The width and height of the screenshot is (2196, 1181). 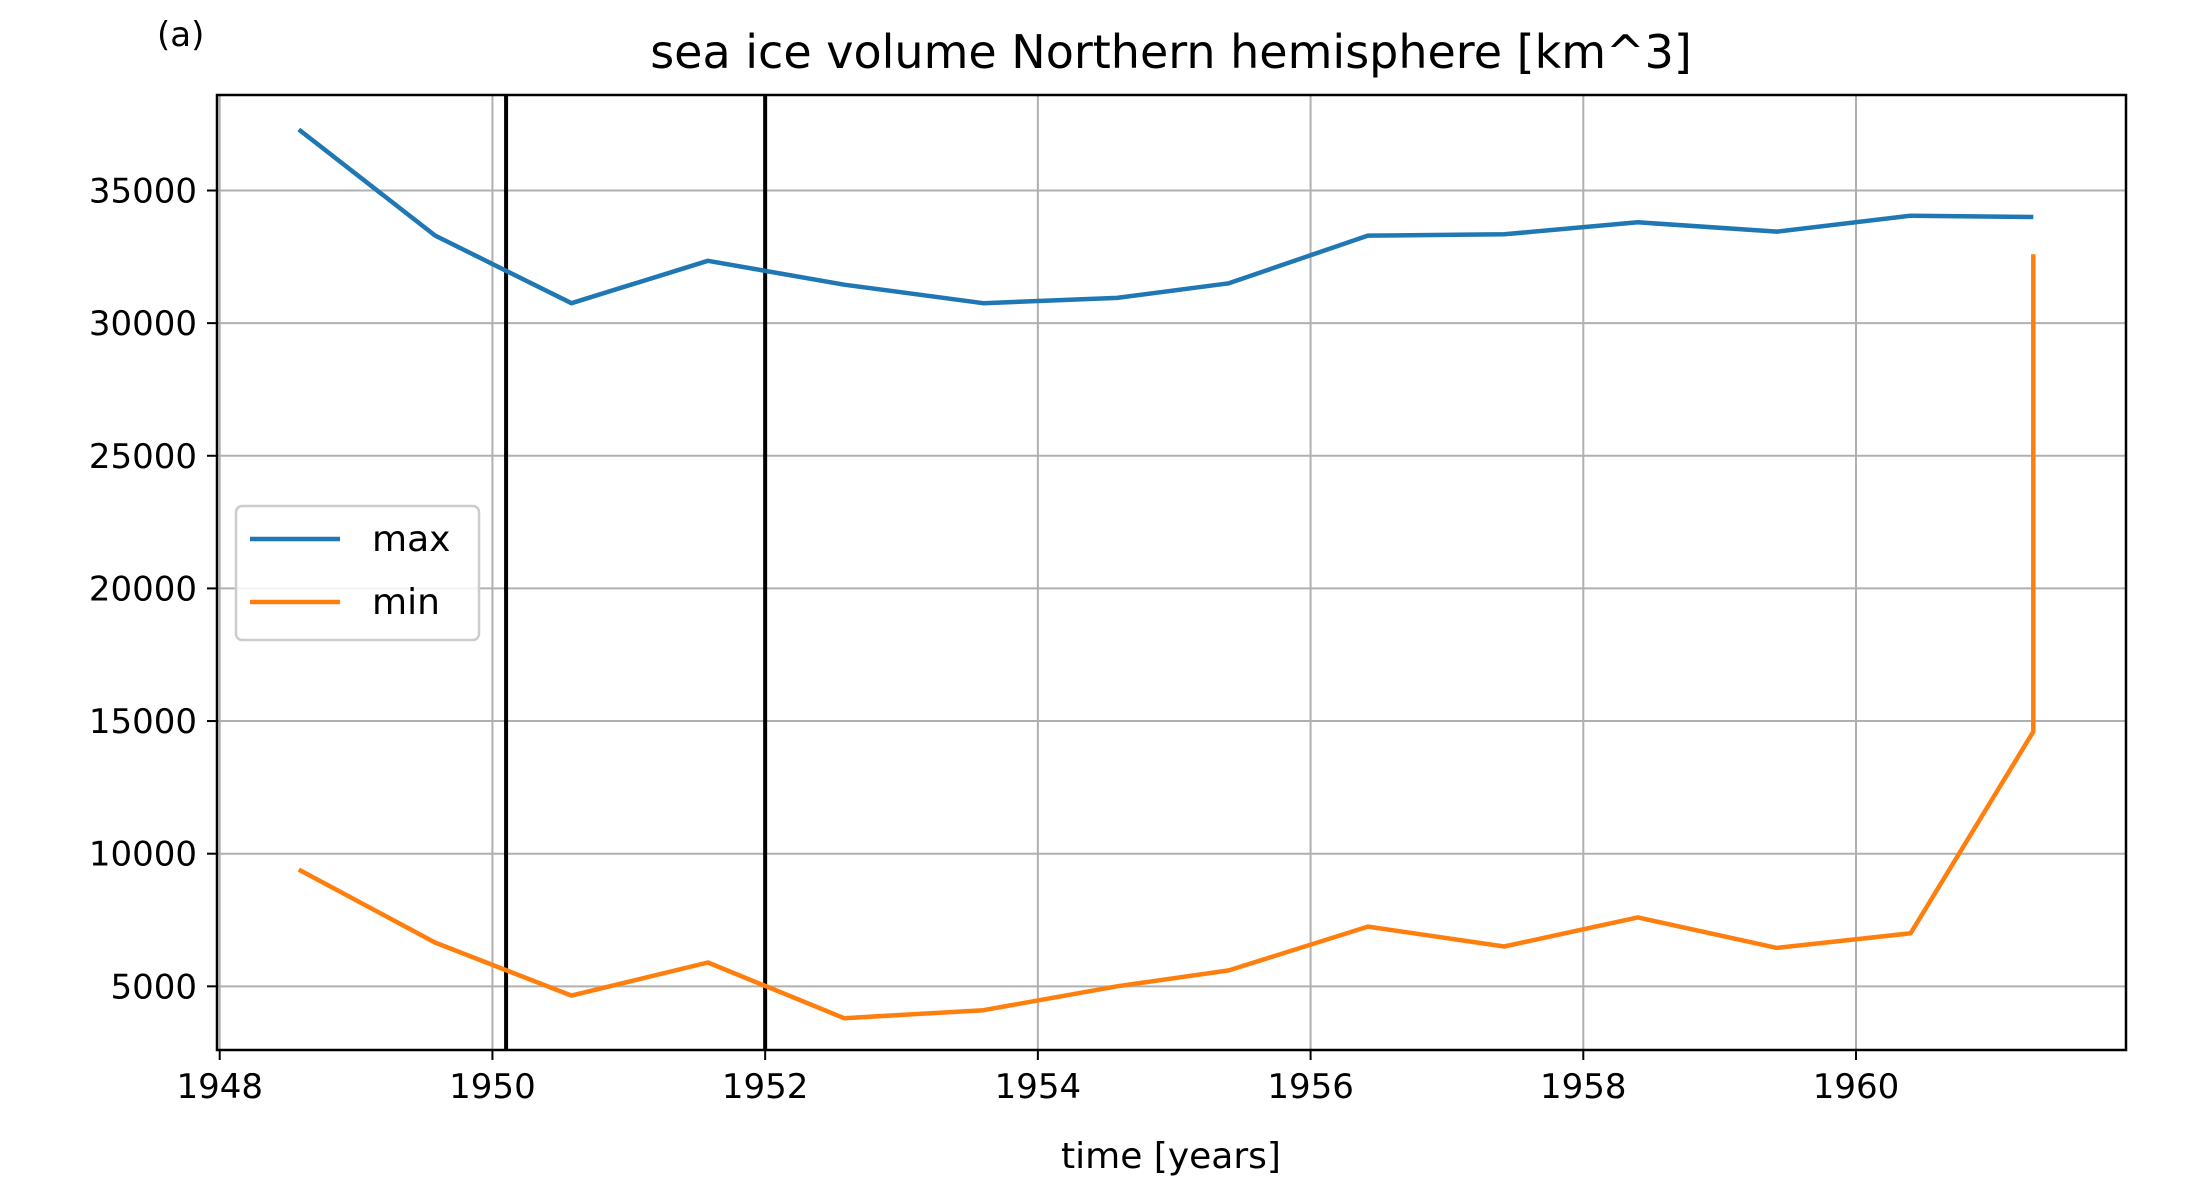 I want to click on series-line-max, so click(x=1165, y=216).